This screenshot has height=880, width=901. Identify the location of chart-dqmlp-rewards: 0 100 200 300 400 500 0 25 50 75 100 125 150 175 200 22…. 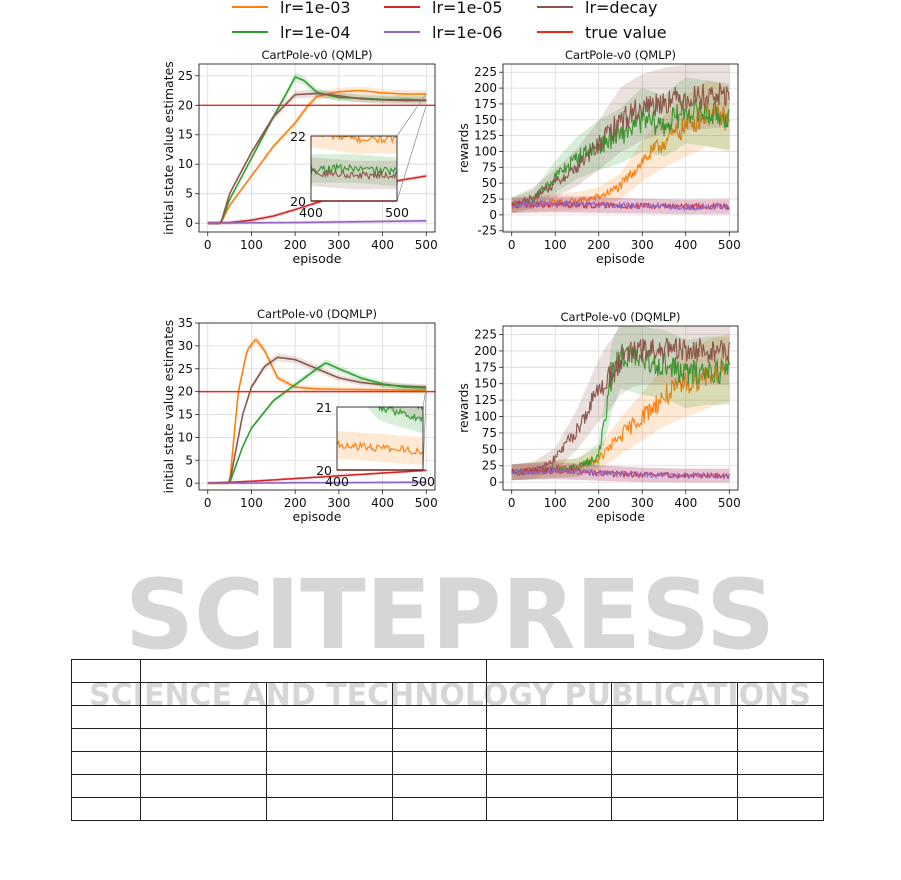
(598, 417).